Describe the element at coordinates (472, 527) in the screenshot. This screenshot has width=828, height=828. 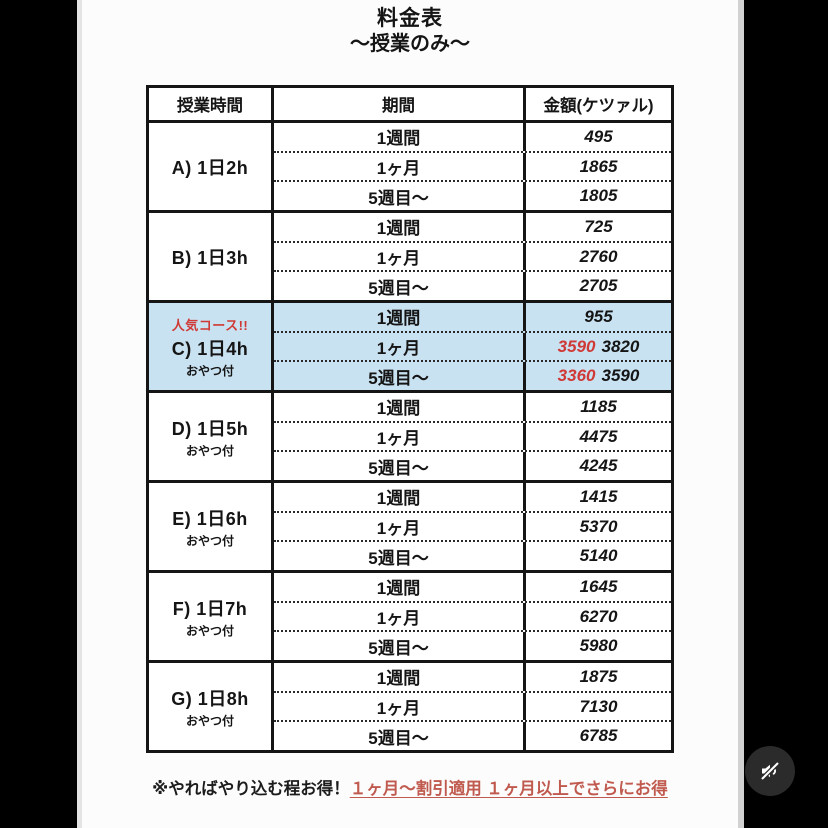
I see `period-list: 1週間 1415 1ヶ月 5370 5週目〜 5140` at that location.